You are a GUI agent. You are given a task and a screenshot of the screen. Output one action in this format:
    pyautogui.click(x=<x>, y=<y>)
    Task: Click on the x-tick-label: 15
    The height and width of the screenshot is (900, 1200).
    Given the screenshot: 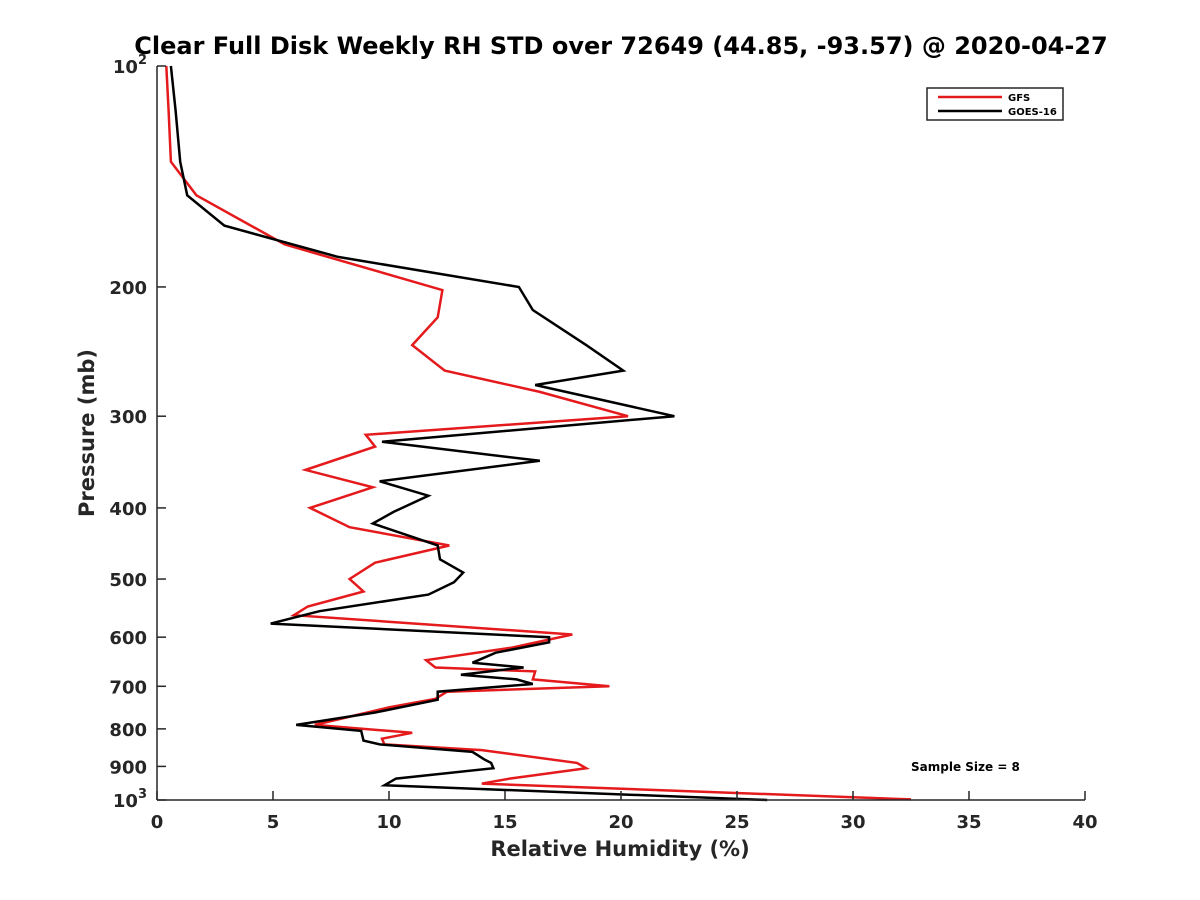 What is the action you would take?
    pyautogui.click(x=504, y=822)
    